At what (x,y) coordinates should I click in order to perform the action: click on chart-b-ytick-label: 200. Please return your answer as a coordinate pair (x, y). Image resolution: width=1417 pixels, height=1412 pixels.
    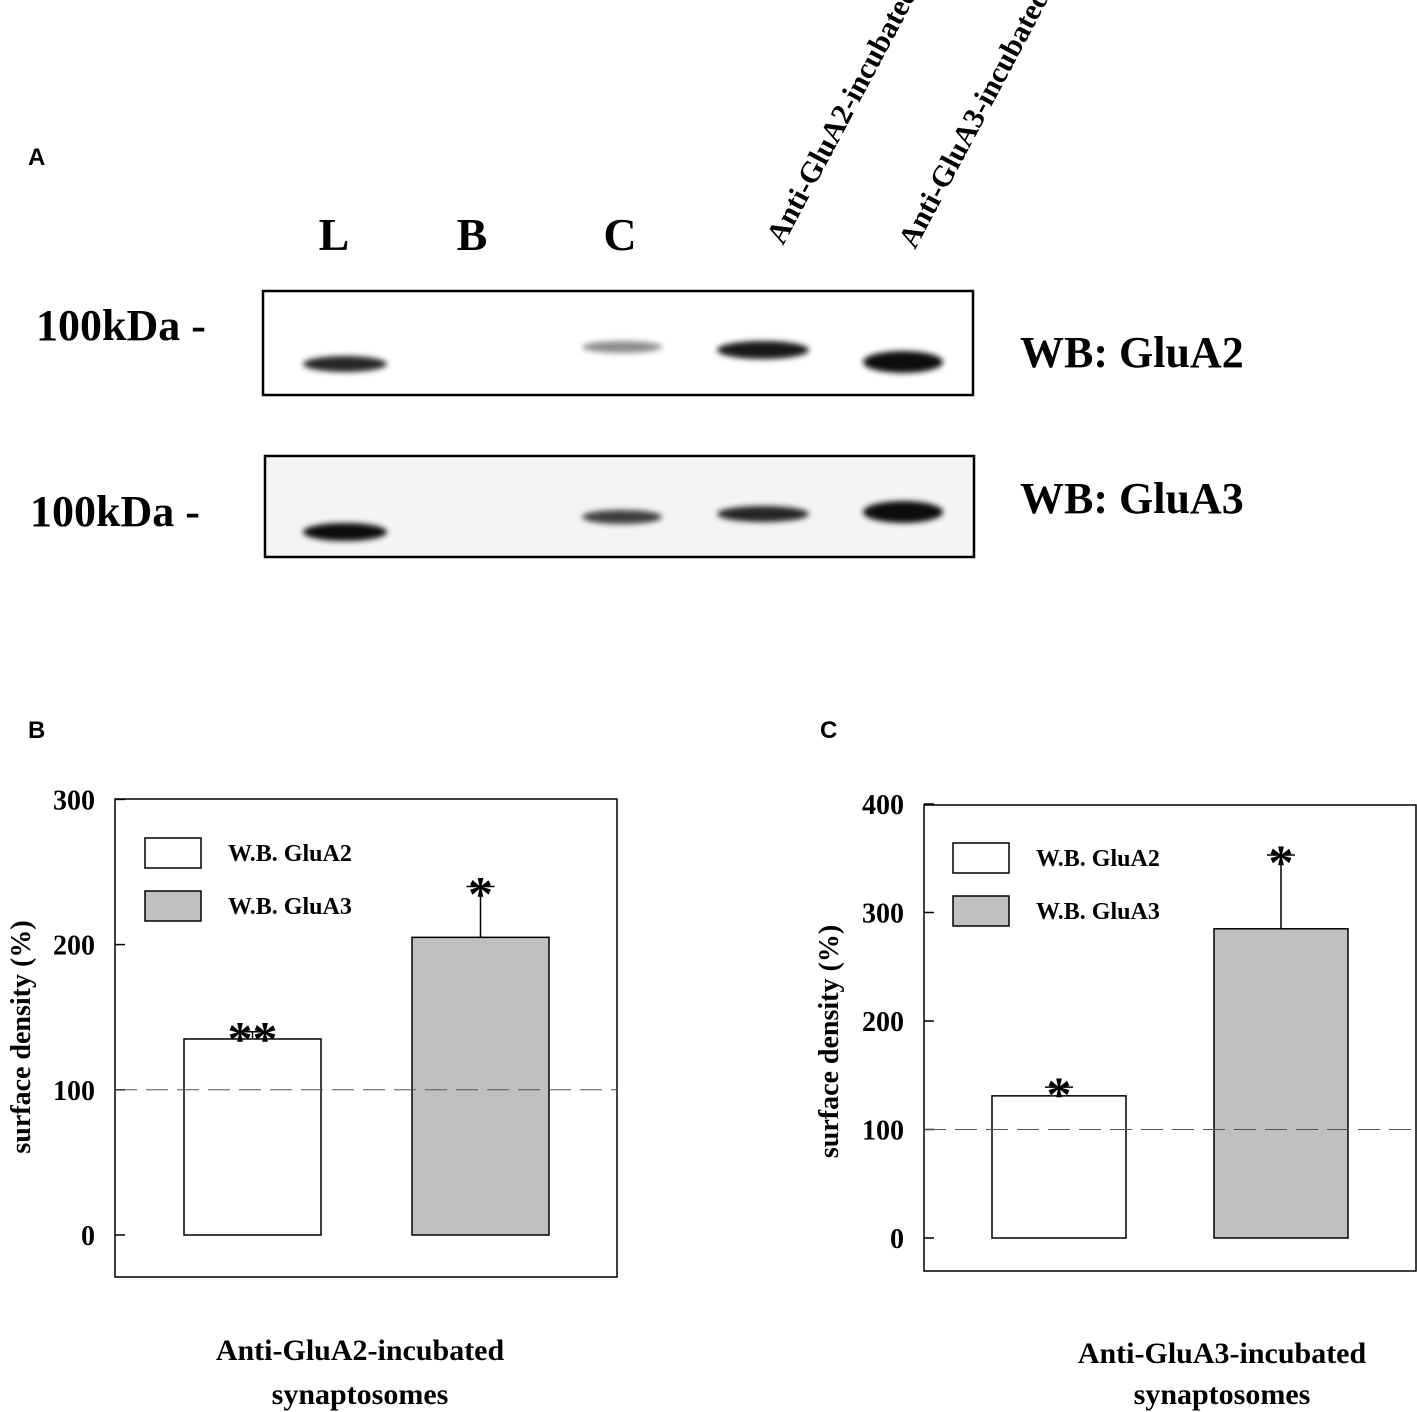
    Looking at the image, I should click on (74, 946).